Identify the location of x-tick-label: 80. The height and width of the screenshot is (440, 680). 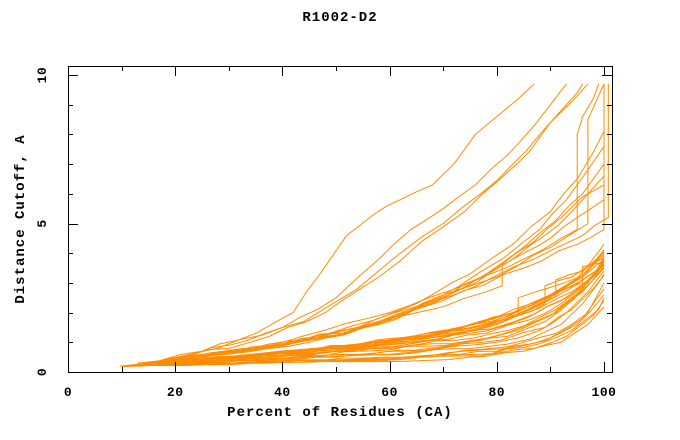
(496, 392).